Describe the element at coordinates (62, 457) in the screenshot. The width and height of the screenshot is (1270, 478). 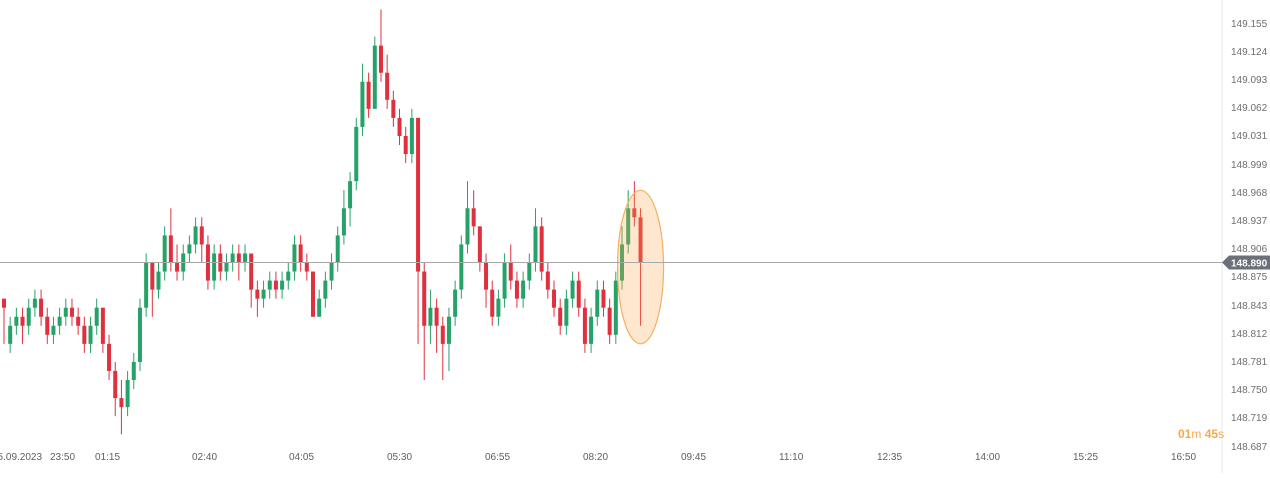
I see `x-tick-label: 23:50` at that location.